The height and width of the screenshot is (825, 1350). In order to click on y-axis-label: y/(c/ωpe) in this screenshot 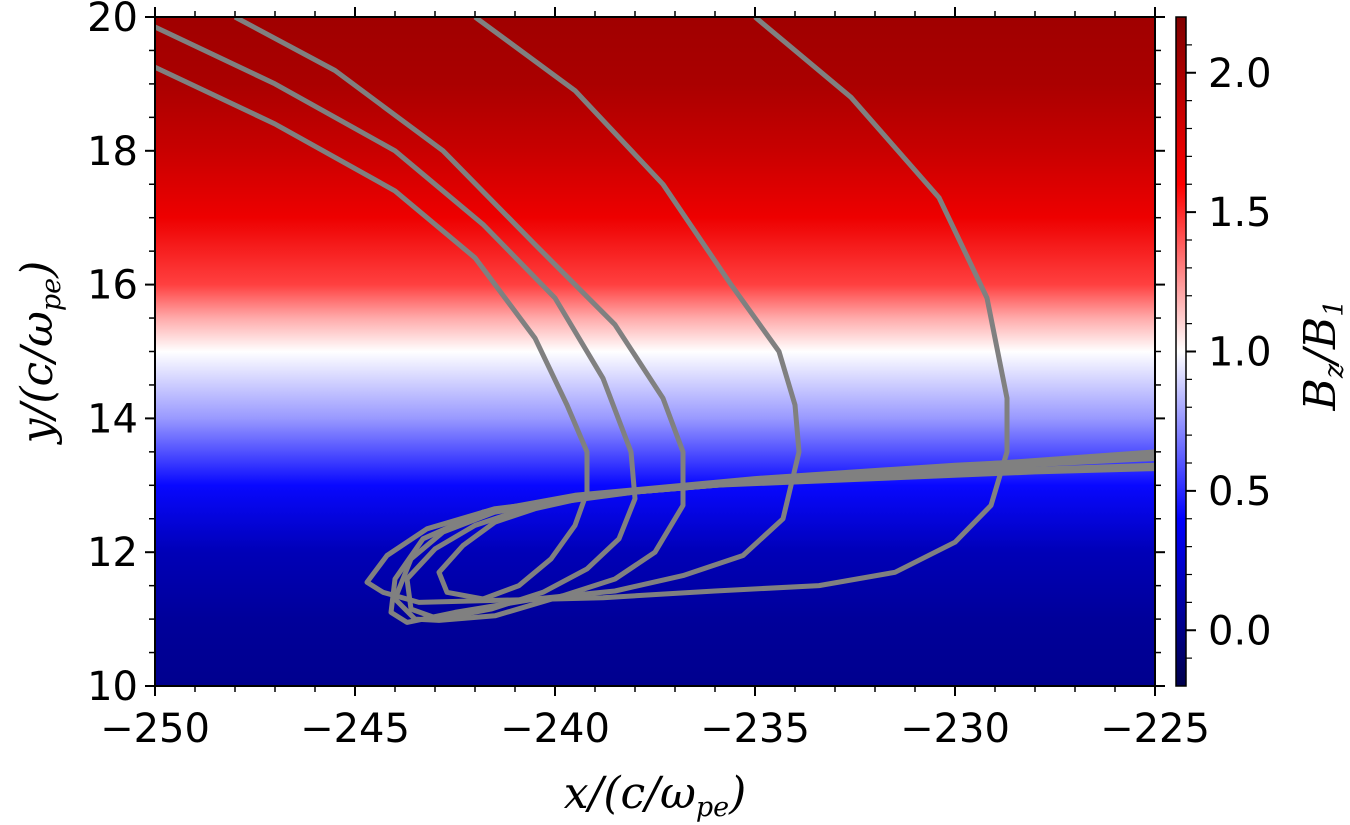, I will do `click(39, 353)`.